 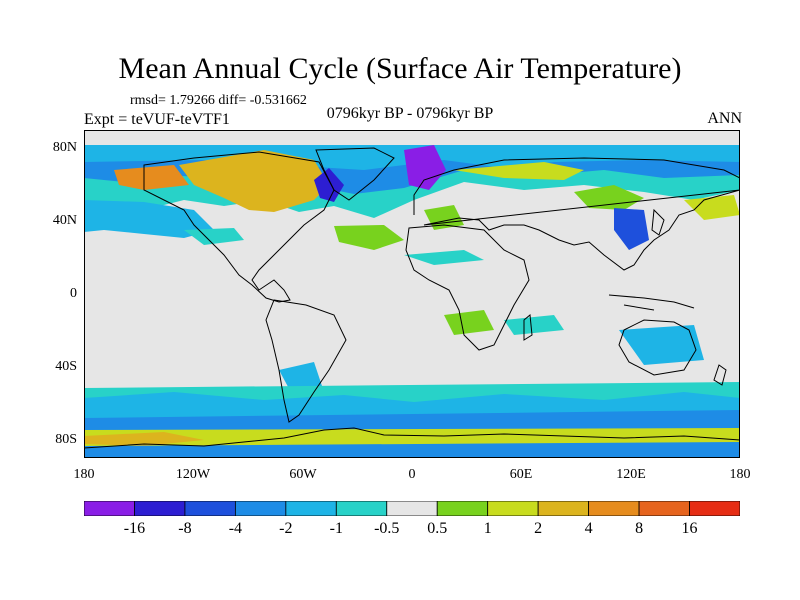 What do you see at coordinates (306, 361) in the screenshot?
I see `south-america-coast` at bounding box center [306, 361].